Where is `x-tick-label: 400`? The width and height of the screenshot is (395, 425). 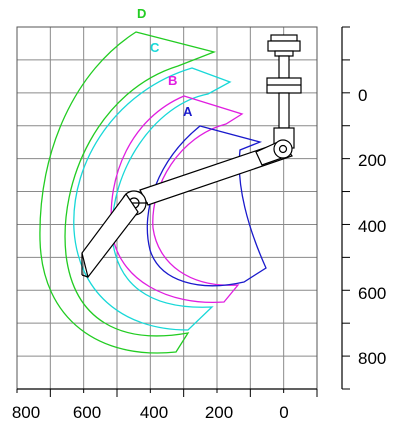 x-tick-label: 400 is located at coordinates (154, 412).